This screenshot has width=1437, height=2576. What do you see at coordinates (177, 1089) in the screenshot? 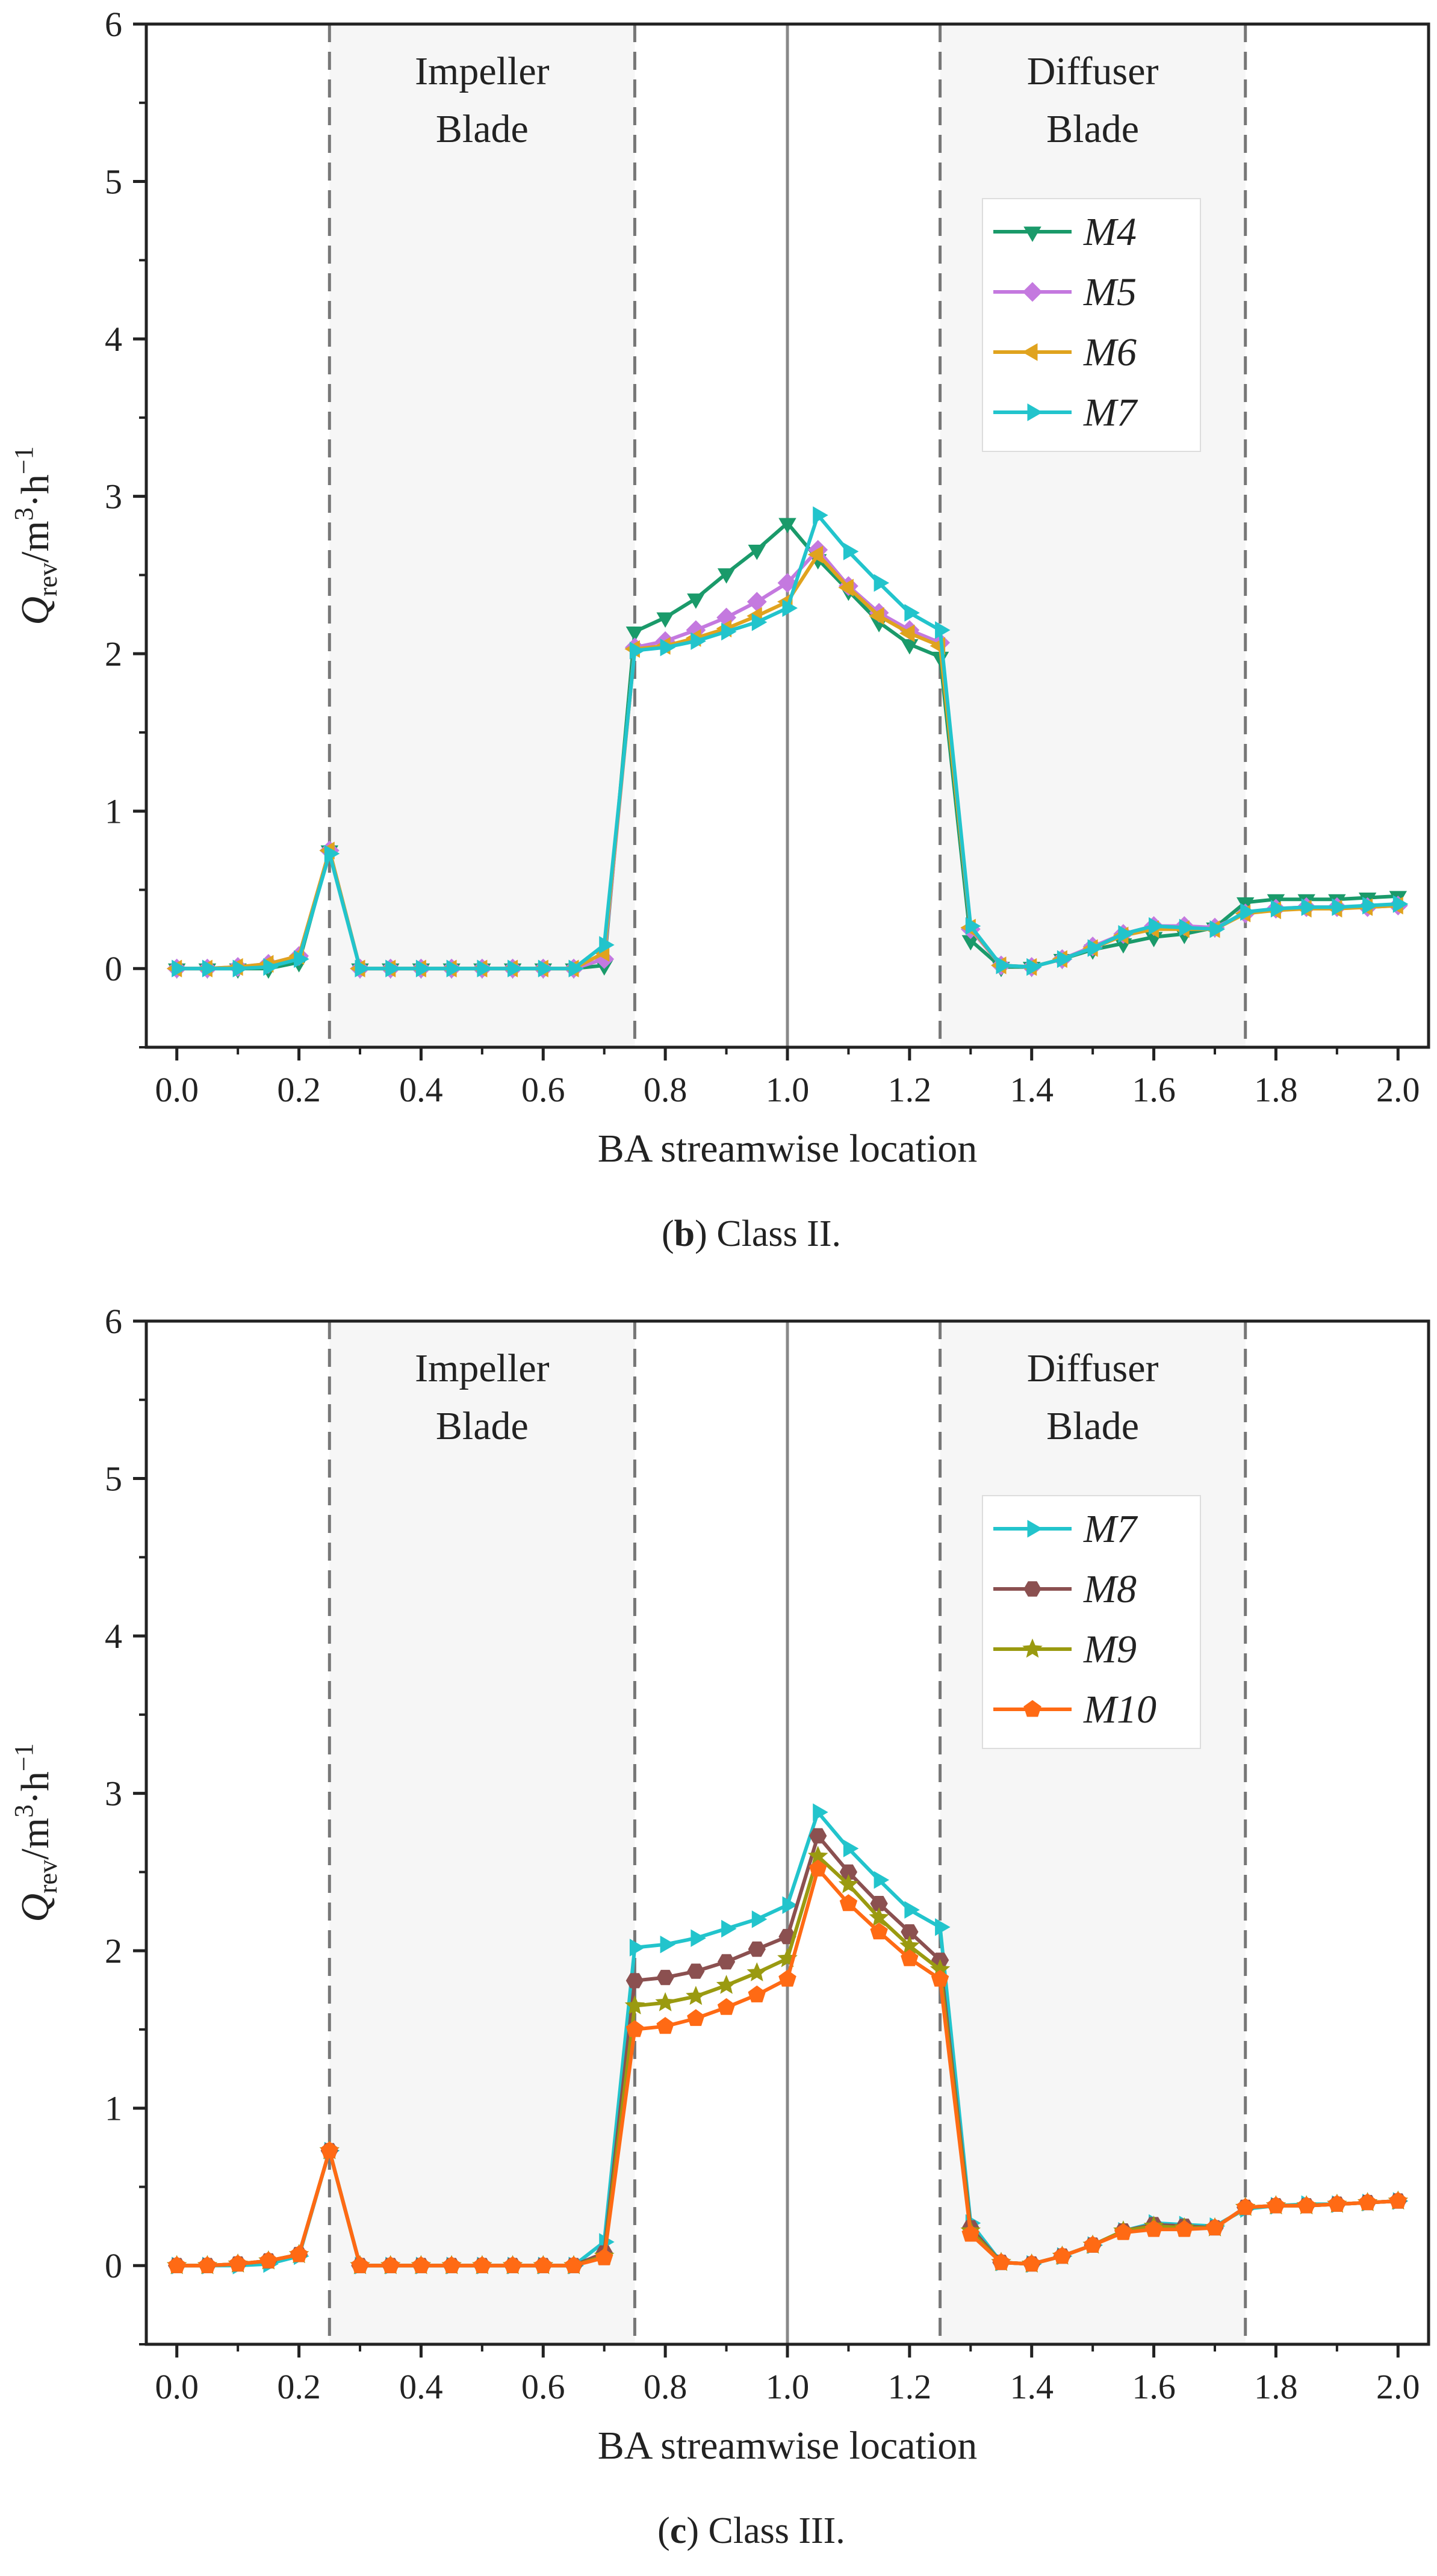
I see `x-tick-label: 0.0` at bounding box center [177, 1089].